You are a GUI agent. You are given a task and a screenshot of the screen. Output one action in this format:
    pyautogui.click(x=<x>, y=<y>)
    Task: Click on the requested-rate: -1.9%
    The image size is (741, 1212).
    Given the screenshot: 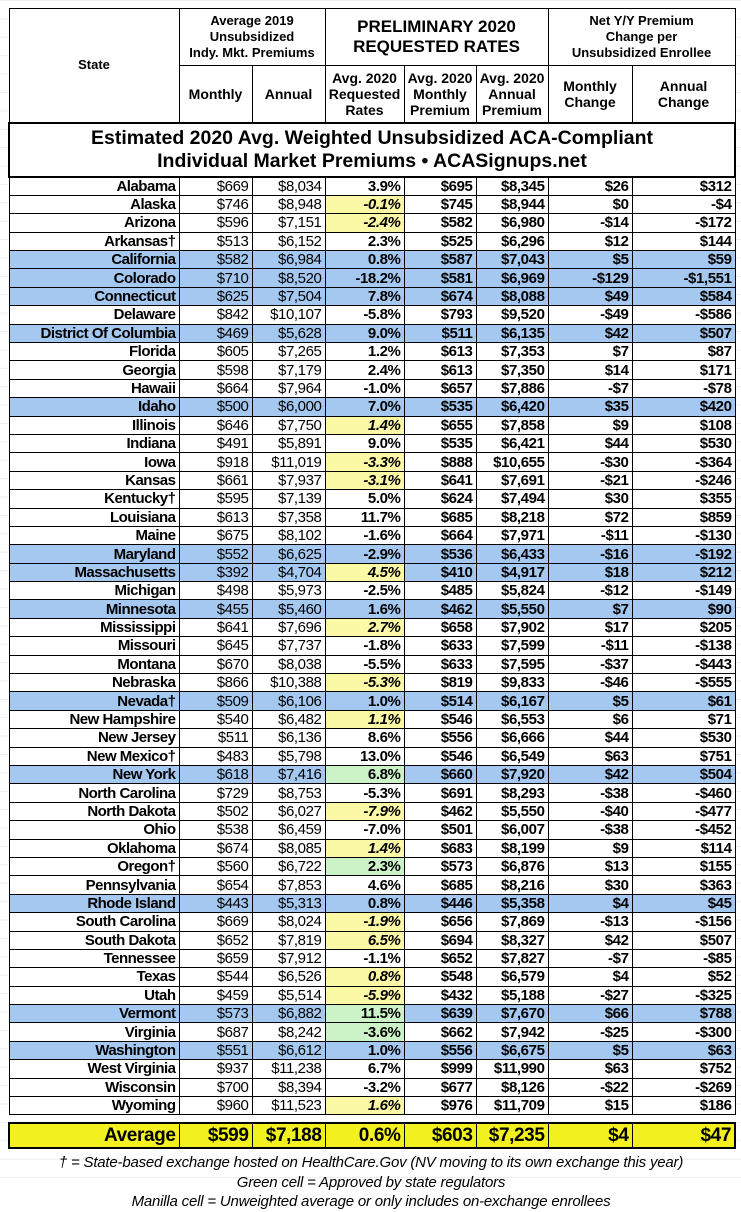 What is the action you would take?
    pyautogui.click(x=364, y=922)
    